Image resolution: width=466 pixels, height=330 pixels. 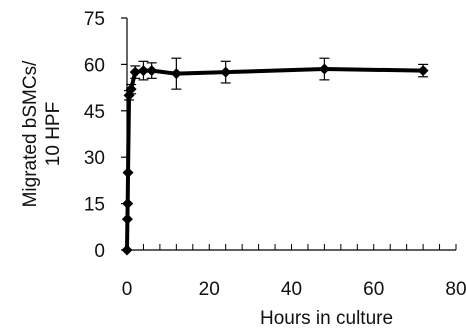 What do you see at coordinates (94, 205) in the screenshot?
I see `y-tick-label: 15` at bounding box center [94, 205].